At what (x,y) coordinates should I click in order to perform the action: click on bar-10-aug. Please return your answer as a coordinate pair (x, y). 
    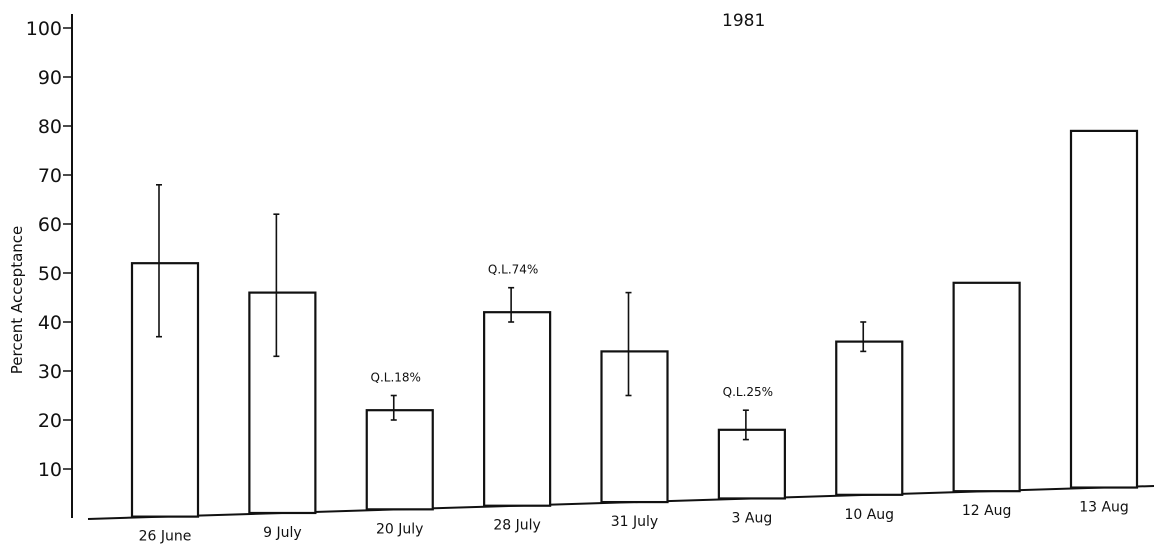
    Looking at the image, I should click on (869, 418).